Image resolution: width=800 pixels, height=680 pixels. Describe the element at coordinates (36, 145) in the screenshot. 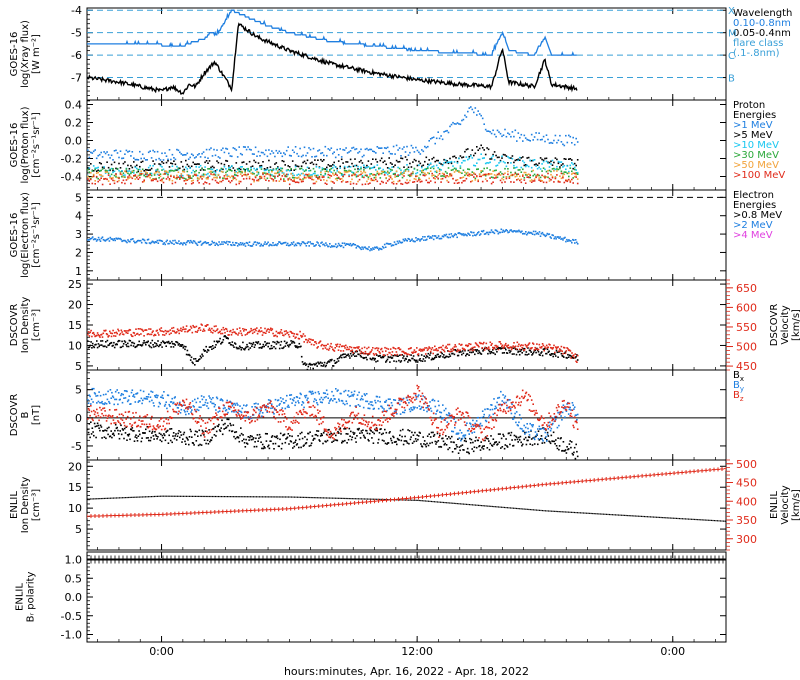

I see `y-axis-title-line: [cm⁻²s⁻¹sr⁻¹]` at that location.